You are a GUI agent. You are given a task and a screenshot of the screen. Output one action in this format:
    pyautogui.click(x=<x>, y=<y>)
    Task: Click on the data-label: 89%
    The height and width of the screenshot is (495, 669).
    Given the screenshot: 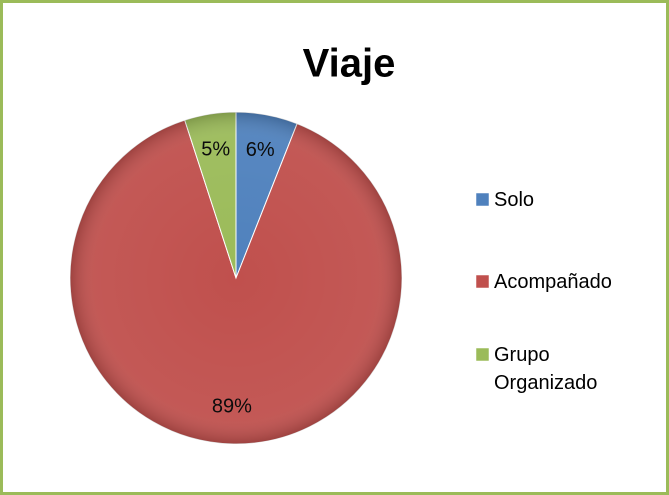 What is the action you would take?
    pyautogui.click(x=232, y=407)
    